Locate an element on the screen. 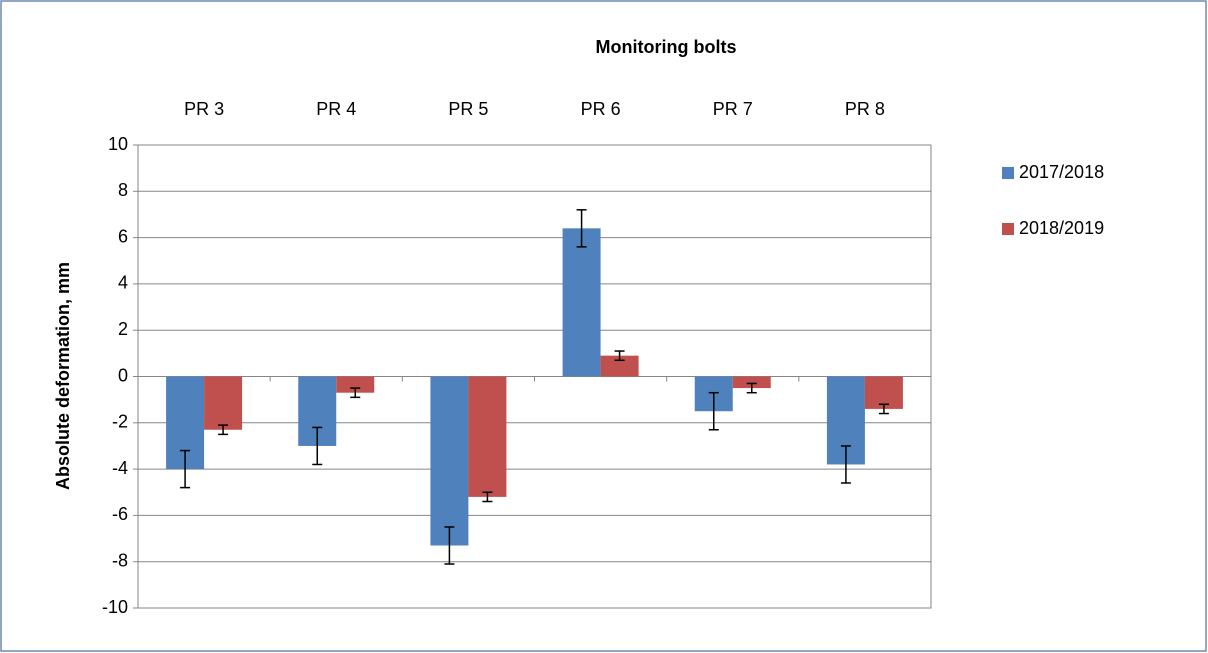 The height and width of the screenshot is (653, 1208). y-tick-label: 6 is located at coordinates (123, 236).